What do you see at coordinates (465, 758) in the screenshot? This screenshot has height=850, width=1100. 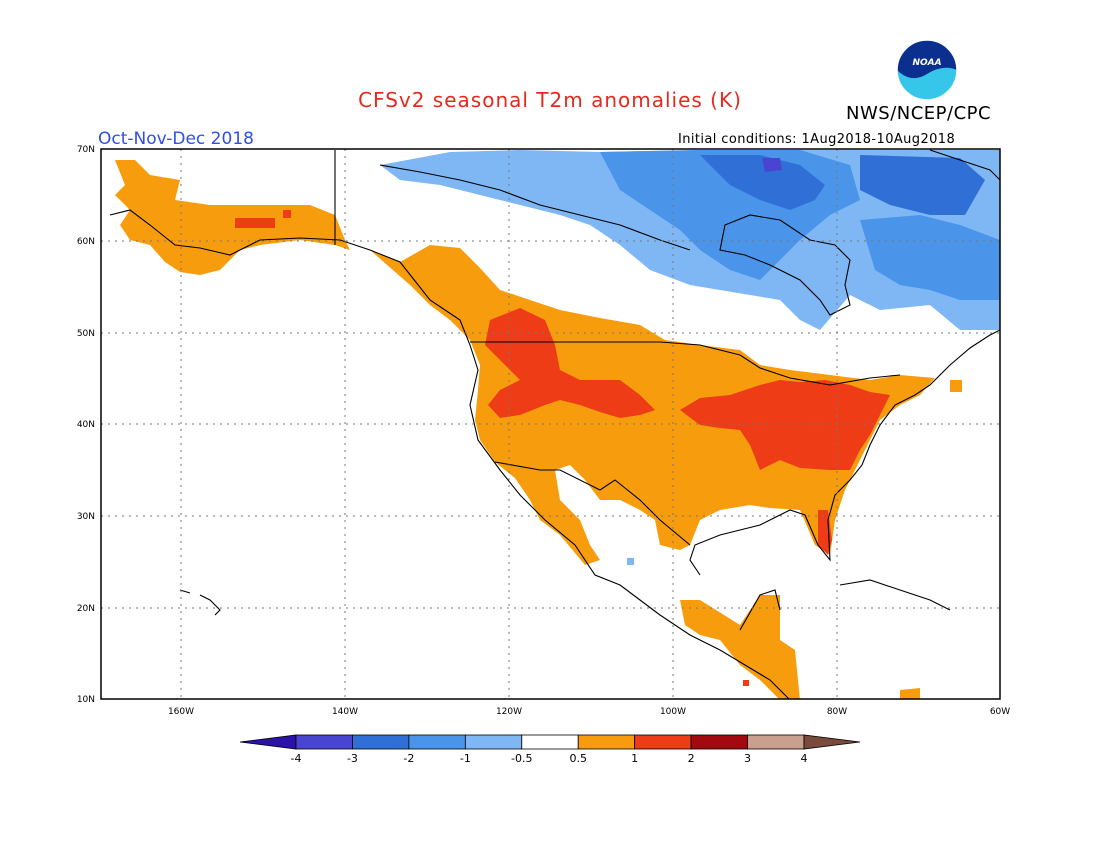 I see `colorbar-label: -1` at bounding box center [465, 758].